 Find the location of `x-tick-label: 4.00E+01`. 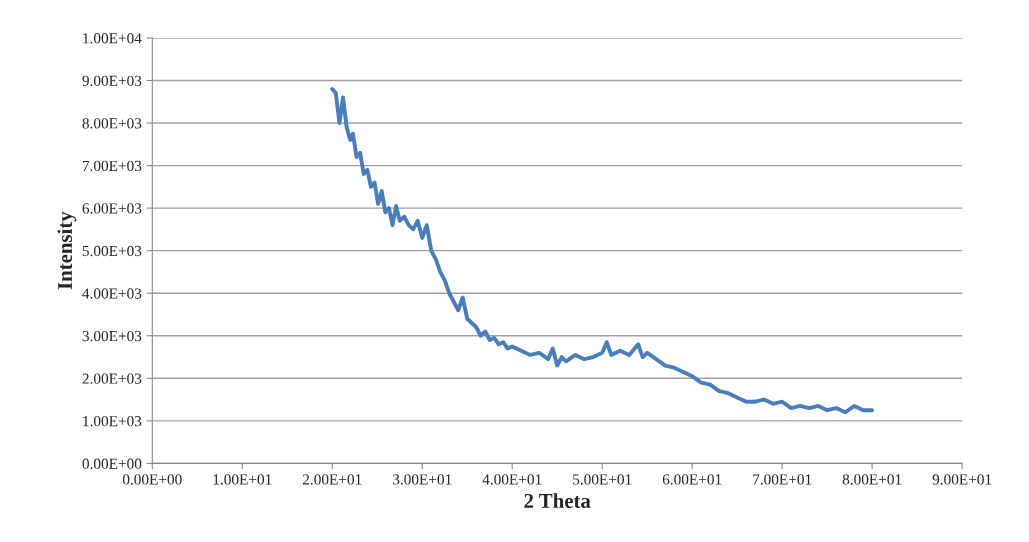

x-tick-label: 4.00E+01 is located at coordinates (512, 479).